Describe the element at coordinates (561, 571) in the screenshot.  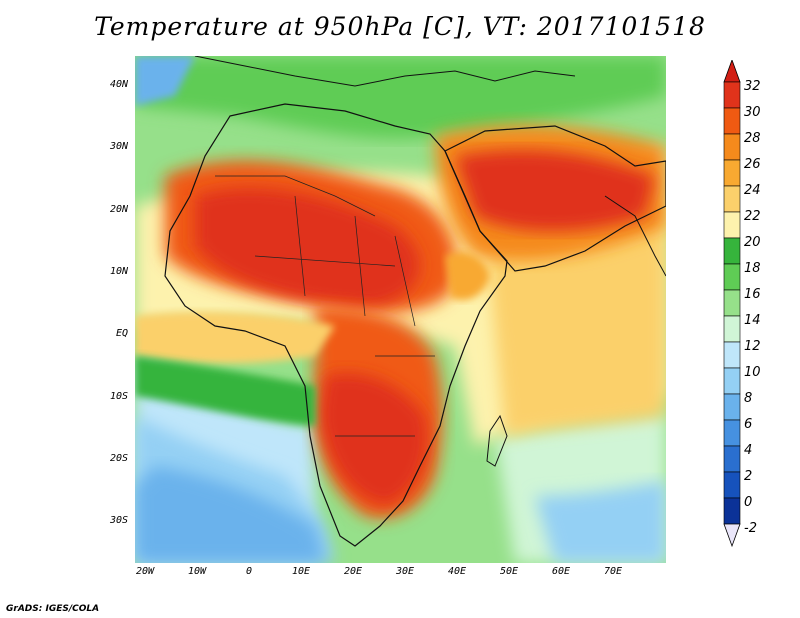
I see `lon-label: 60E` at that location.